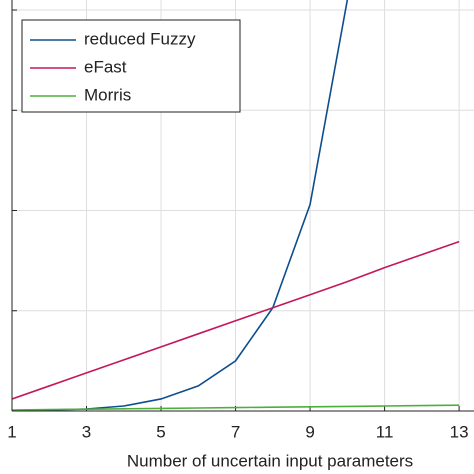 The image size is (474, 474). I want to click on x-tick-label: 9, so click(309, 431).